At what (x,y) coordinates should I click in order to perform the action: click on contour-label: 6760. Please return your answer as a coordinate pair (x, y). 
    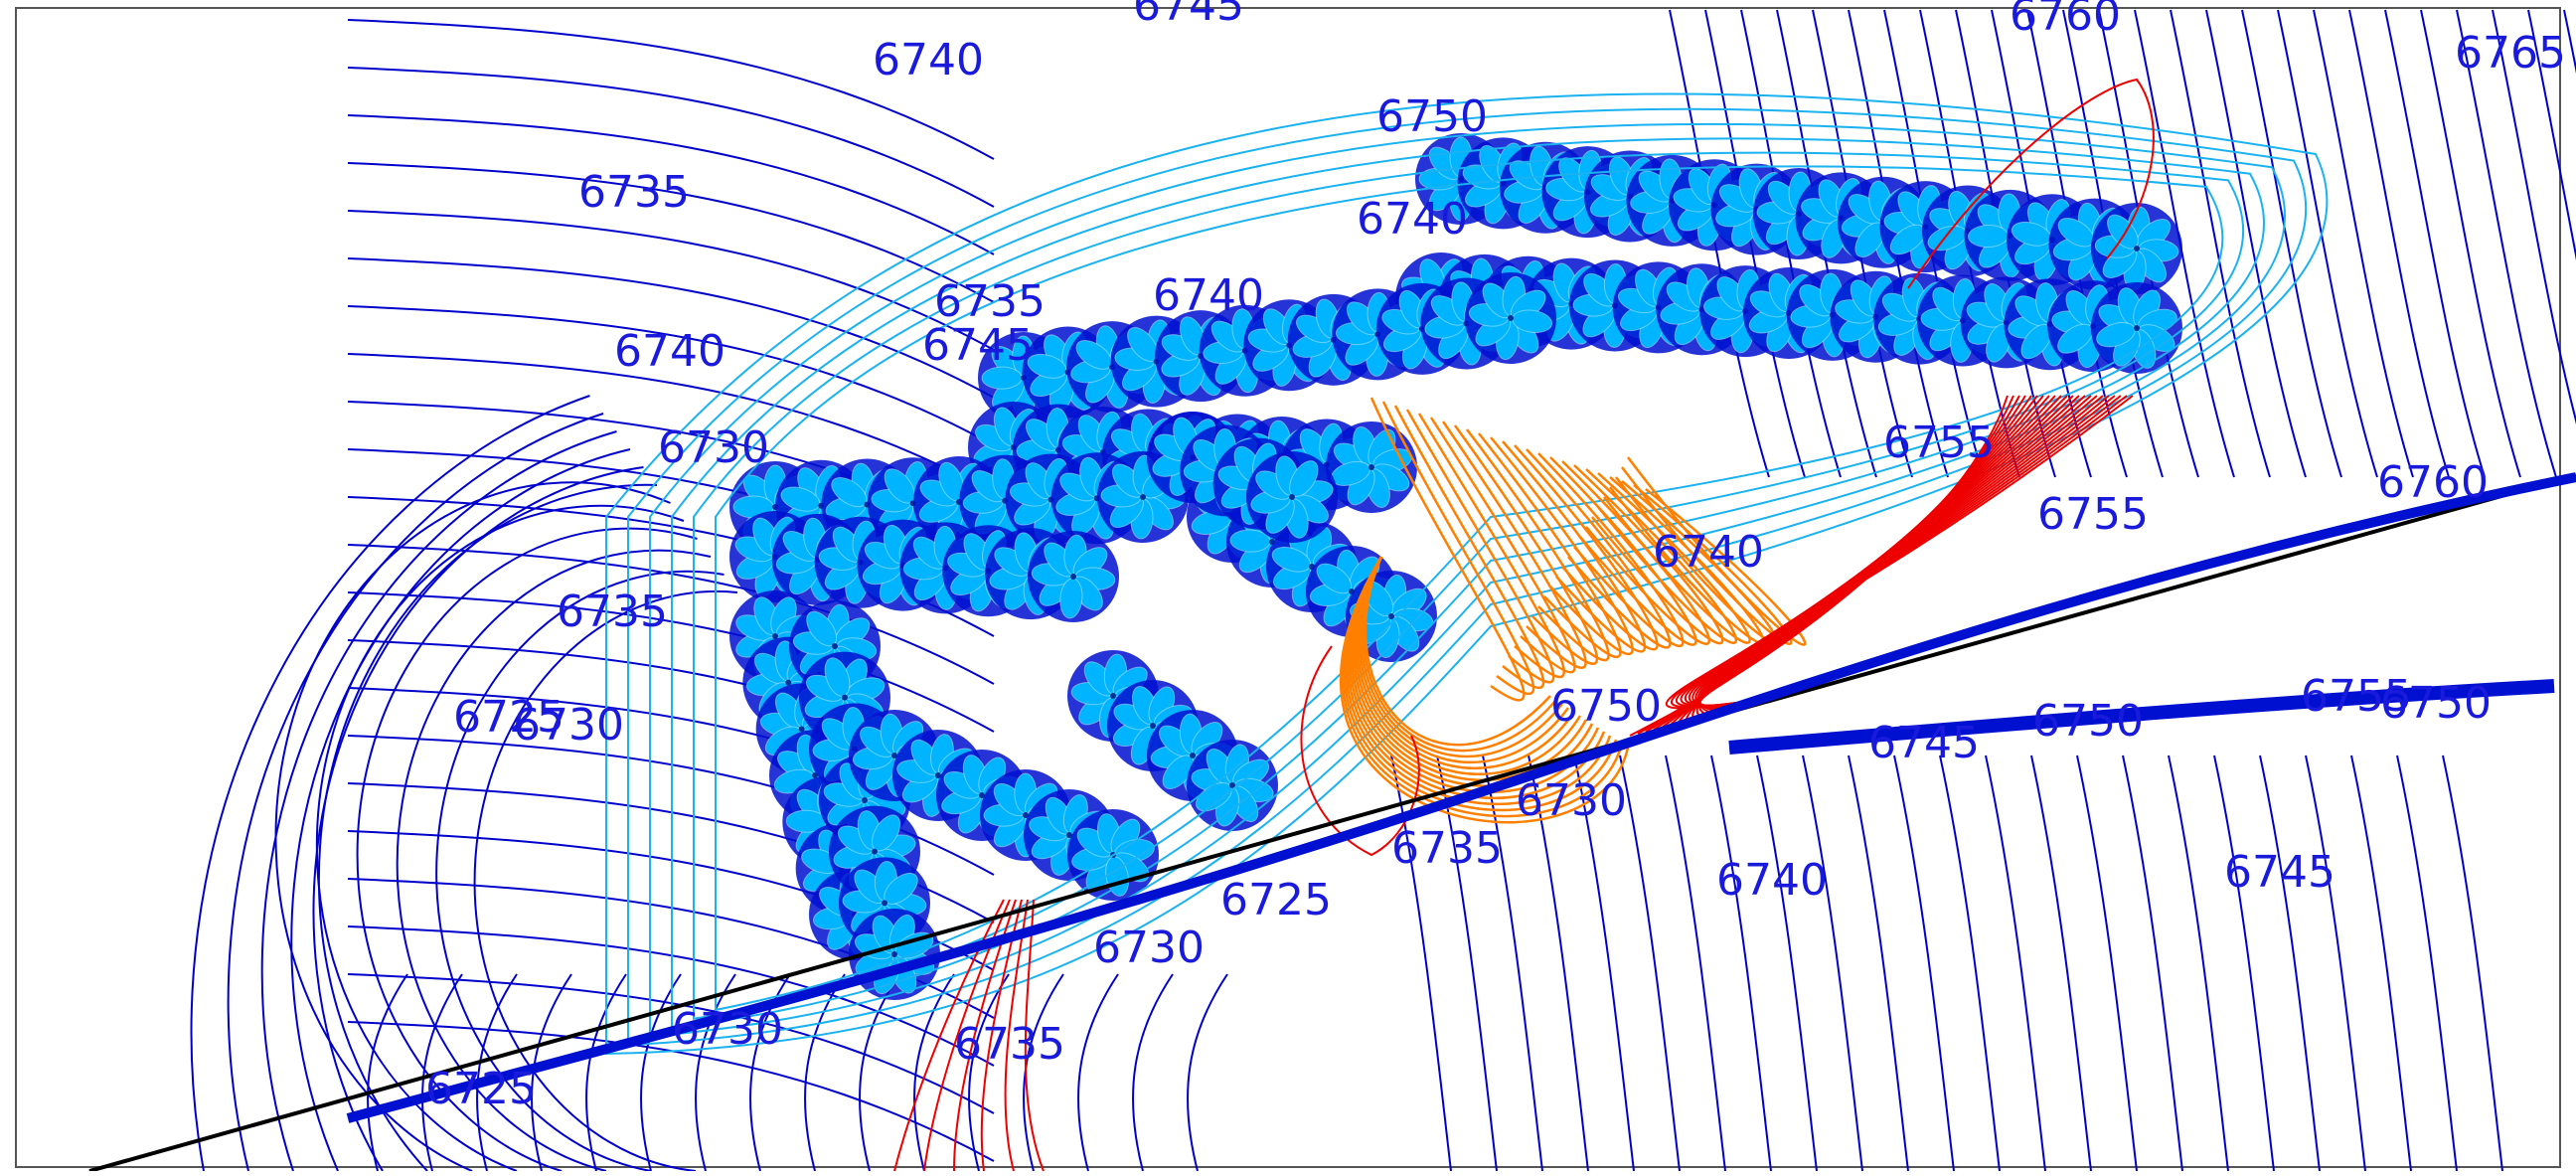
    Looking at the image, I should click on (2433, 482).